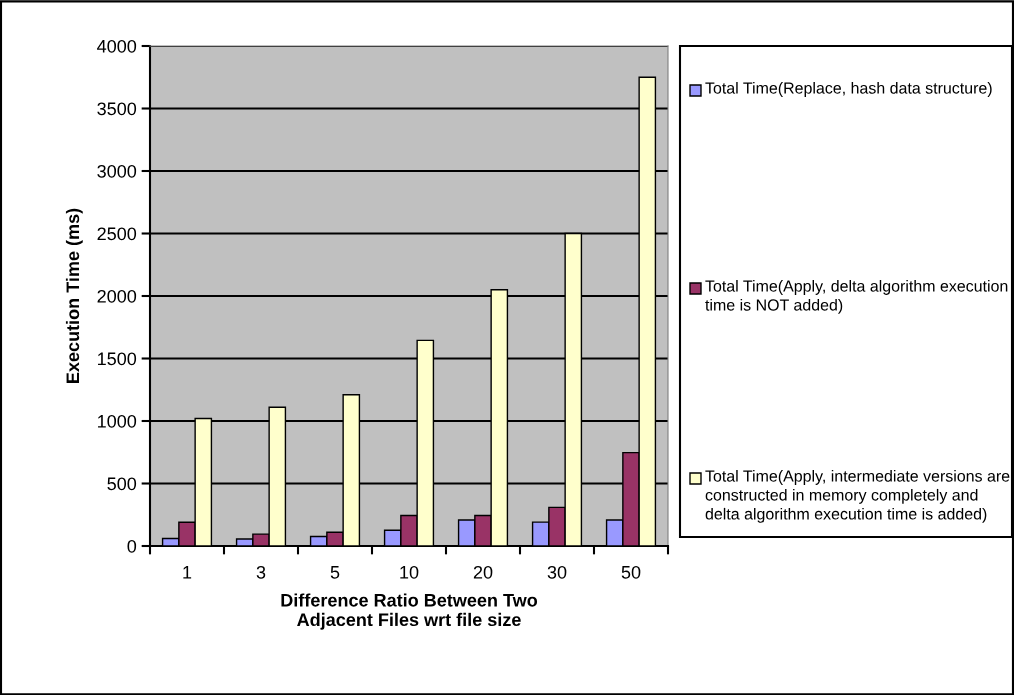  I want to click on x-axis-title: Difference Ratio Between Two Adjacent Files wrt file size, so click(409, 611).